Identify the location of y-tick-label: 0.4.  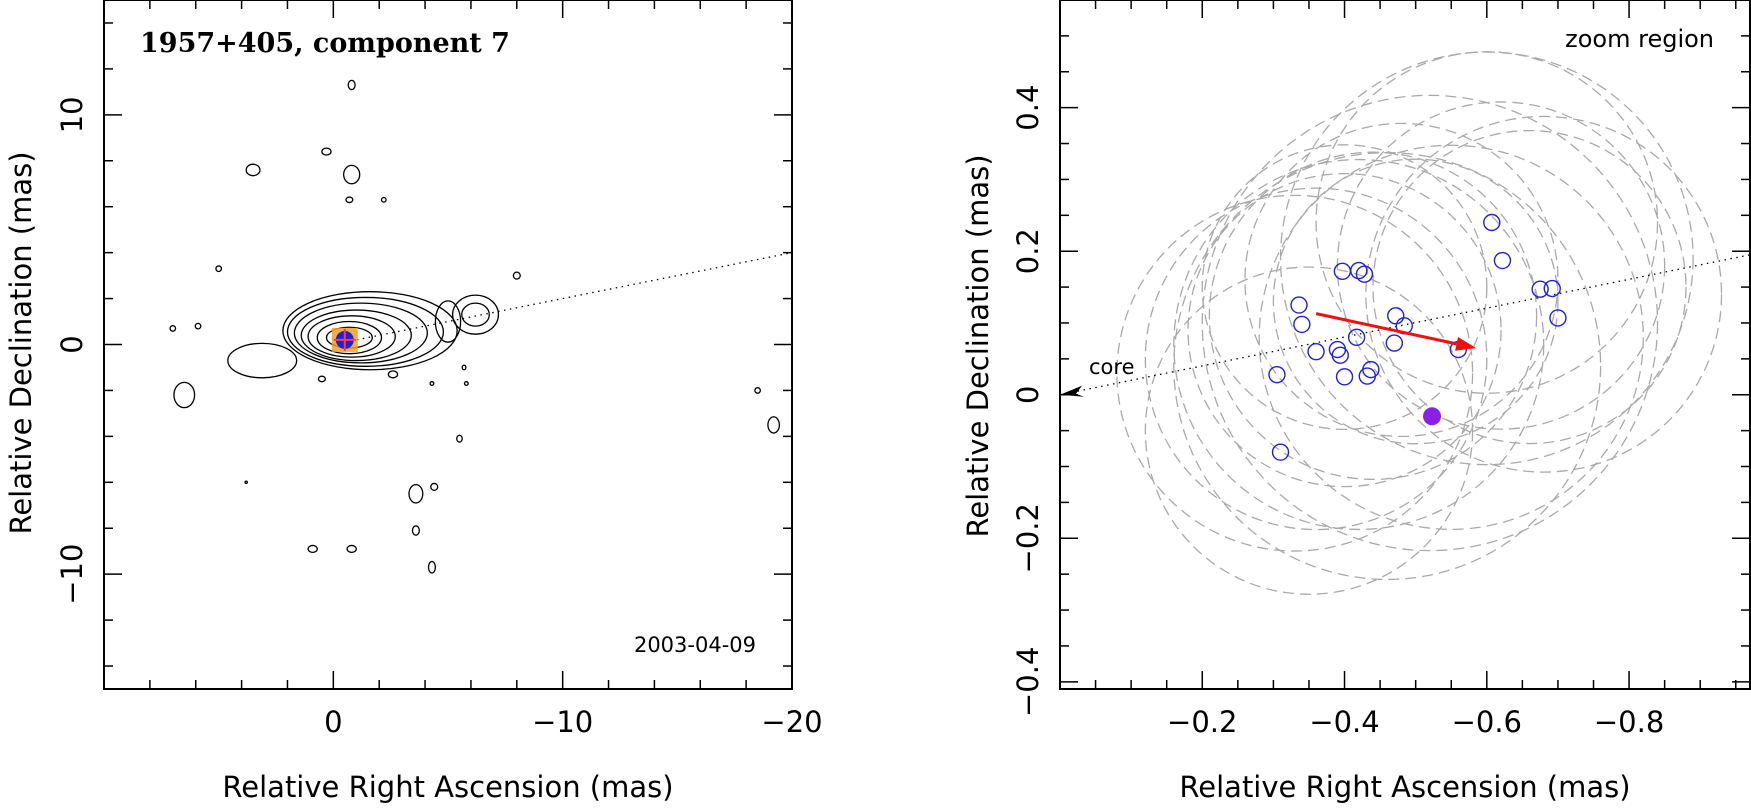
(1028, 108).